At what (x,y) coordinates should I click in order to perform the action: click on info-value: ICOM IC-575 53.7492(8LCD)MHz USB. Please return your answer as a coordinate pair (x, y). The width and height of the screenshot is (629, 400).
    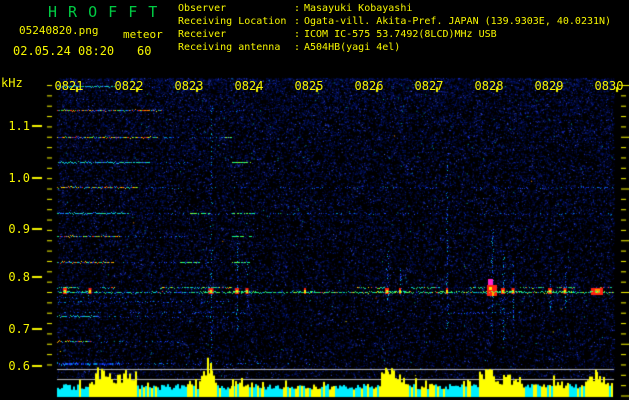
    Looking at the image, I should click on (400, 34).